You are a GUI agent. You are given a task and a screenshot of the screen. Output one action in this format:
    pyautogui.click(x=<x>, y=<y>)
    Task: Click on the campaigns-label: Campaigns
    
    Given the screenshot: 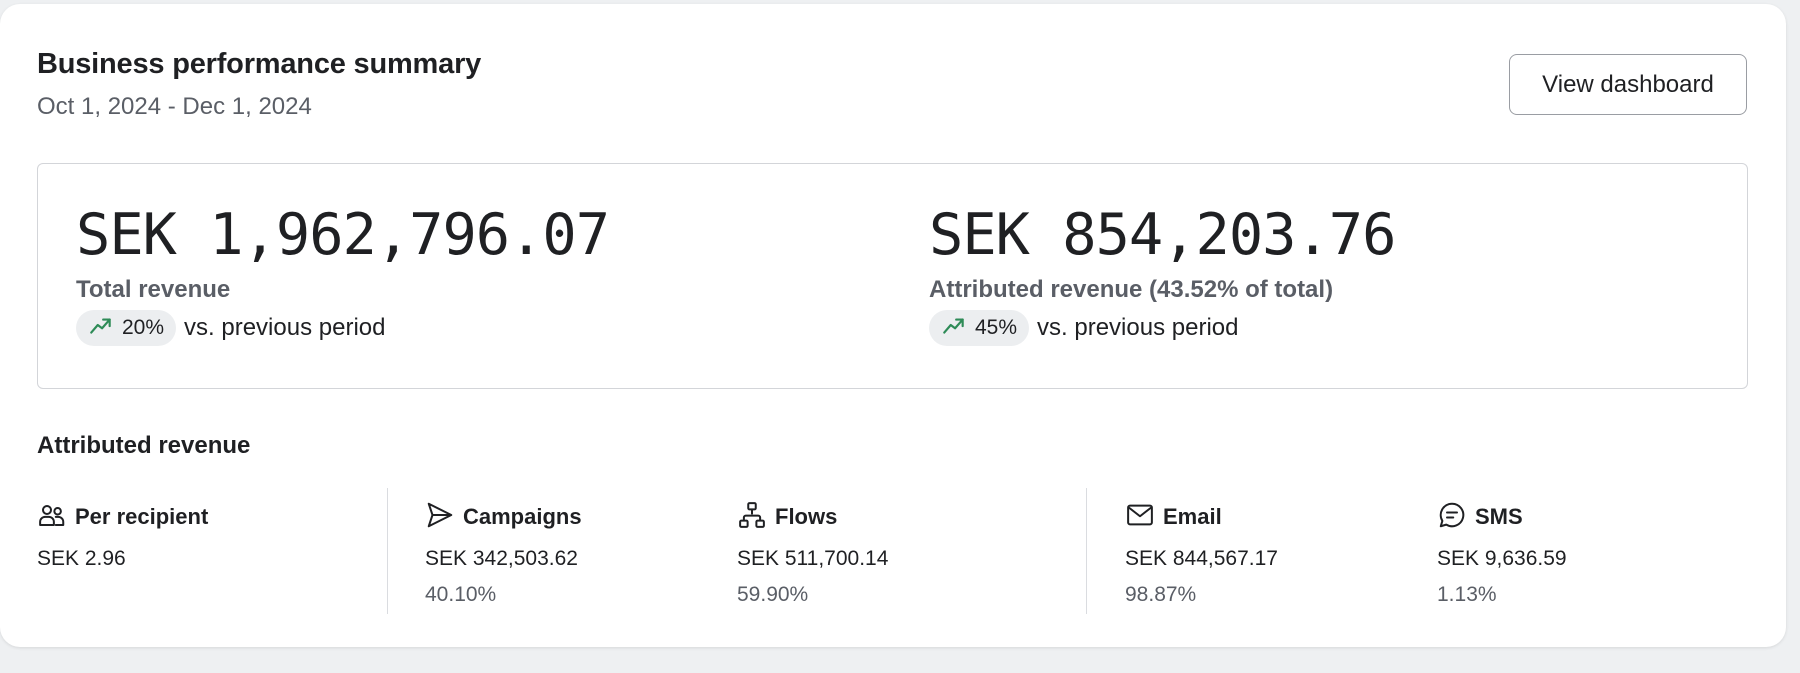 What is the action you would take?
    pyautogui.click(x=522, y=516)
    